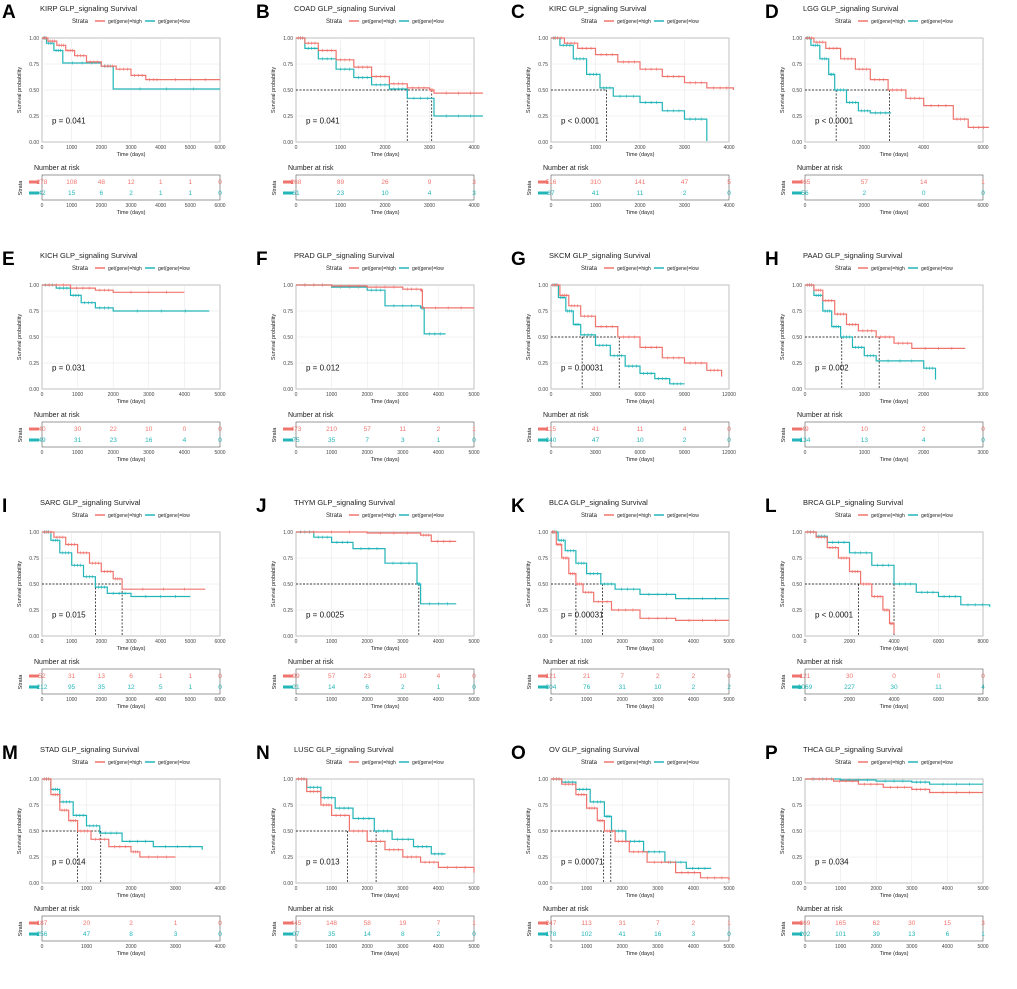 The height and width of the screenshot is (989, 1017). What do you see at coordinates (42, 148) in the screenshot?
I see `x-tick-label: 0` at bounding box center [42, 148].